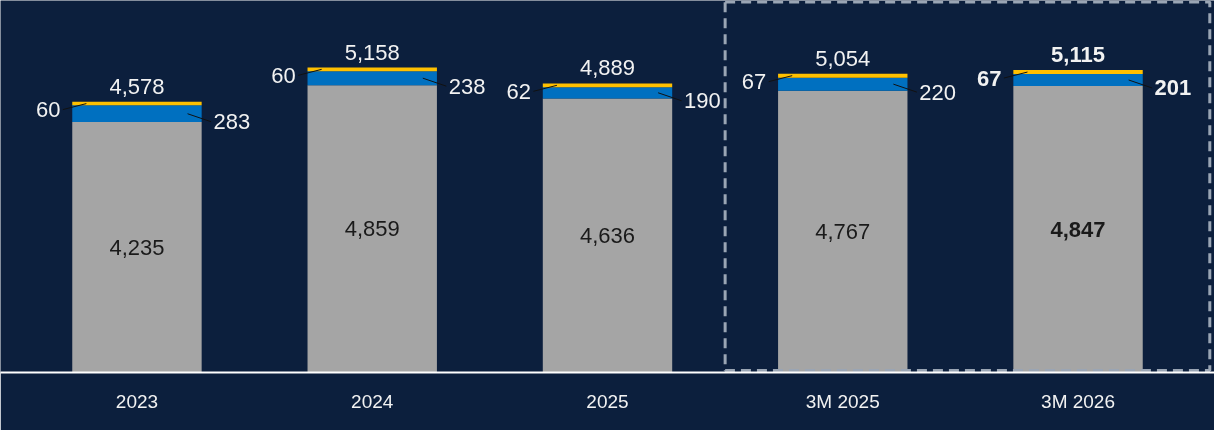 Image resolution: width=1214 pixels, height=430 pixels. Describe the element at coordinates (1078, 55) in the screenshot. I see `total-label: 5,115` at that location.